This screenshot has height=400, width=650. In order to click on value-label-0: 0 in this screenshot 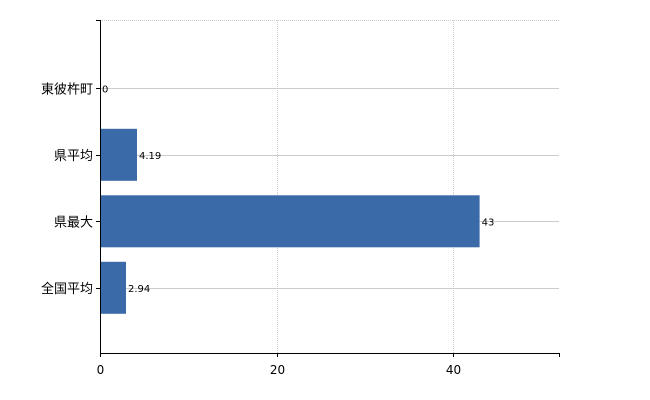, I will do `click(105, 89)`.